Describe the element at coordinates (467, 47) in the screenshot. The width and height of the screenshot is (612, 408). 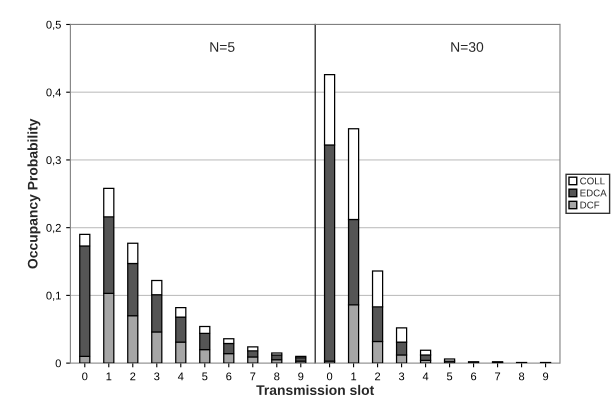
I see `annotation: N=30` at that location.